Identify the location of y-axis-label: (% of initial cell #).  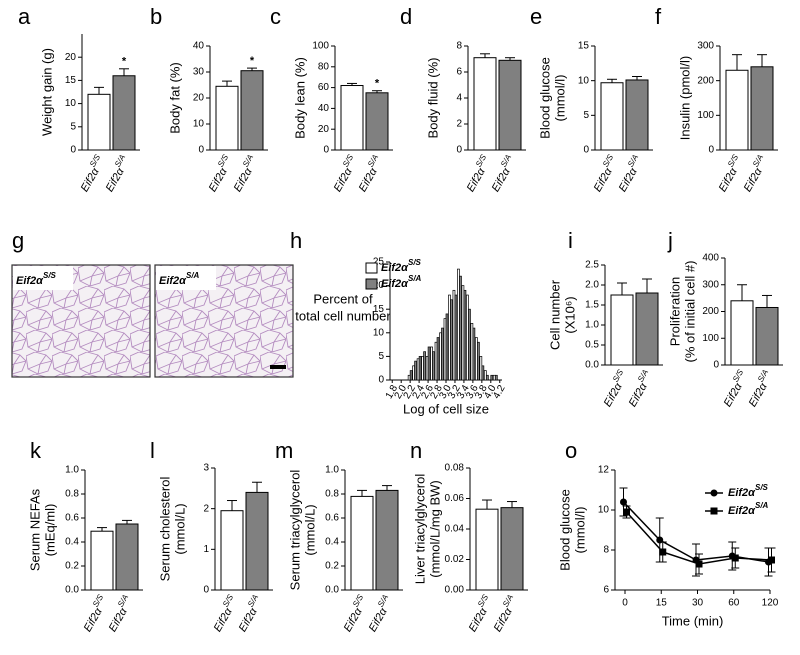
(689, 312).